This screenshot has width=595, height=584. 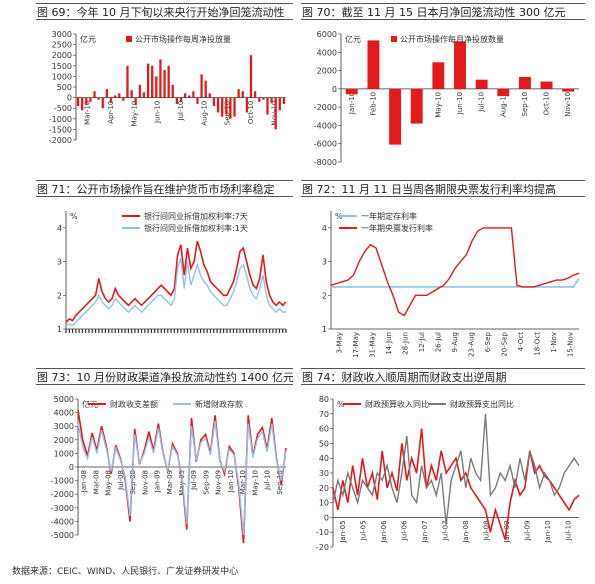 What do you see at coordinates (521, 342) in the screenshot?
I see `x-tick-label: 4-Oct` at bounding box center [521, 342].